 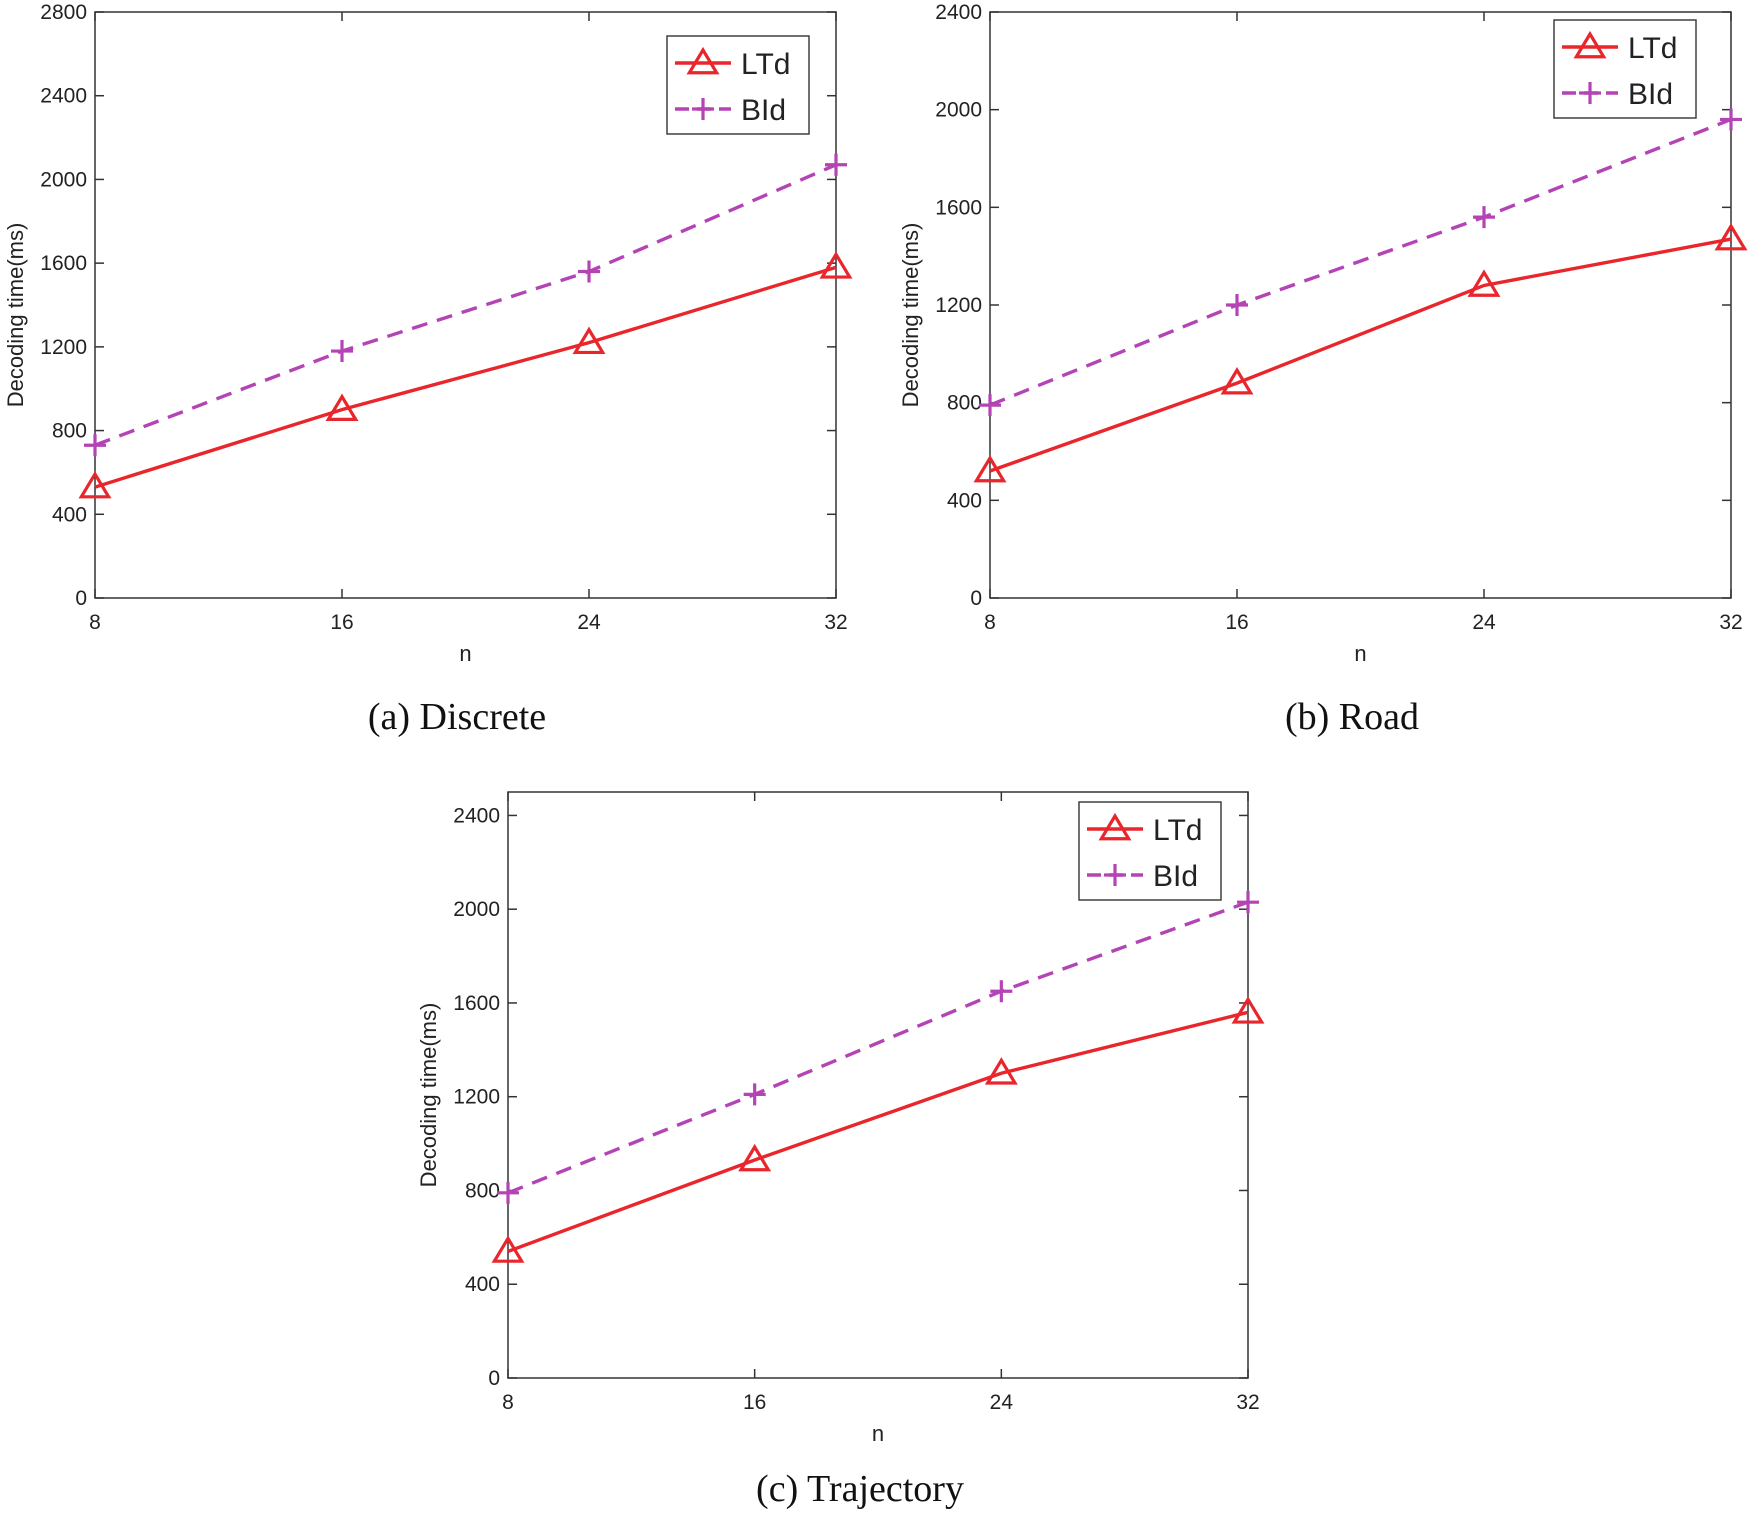 I want to click on caption-trajectory: (c) Trajectory, so click(x=860, y=1489).